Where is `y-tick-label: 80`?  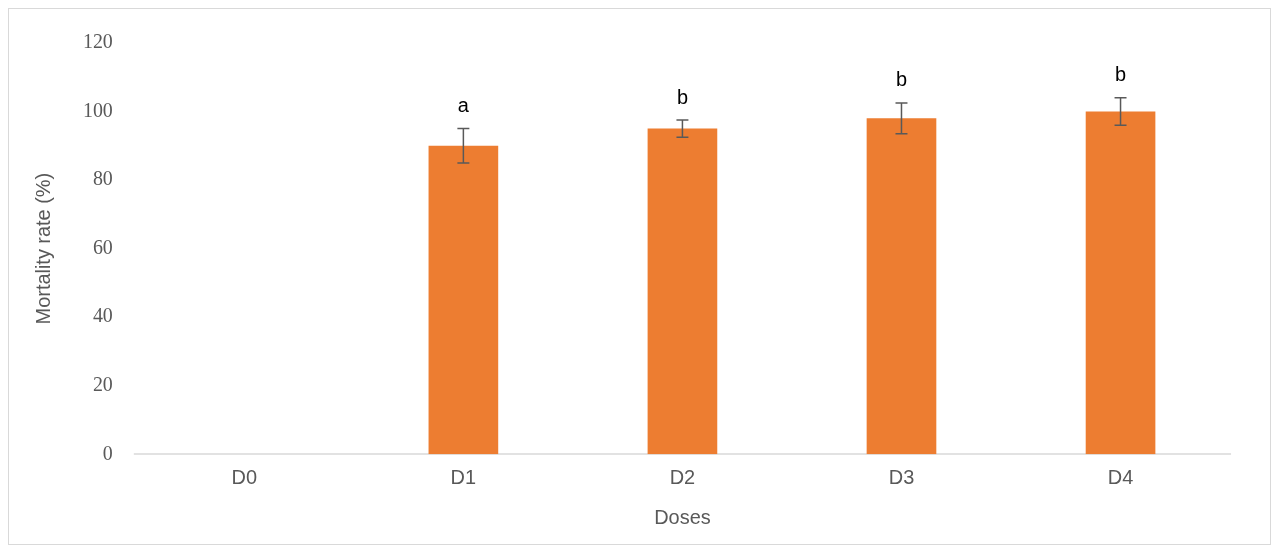
y-tick-label: 80 is located at coordinates (102, 178).